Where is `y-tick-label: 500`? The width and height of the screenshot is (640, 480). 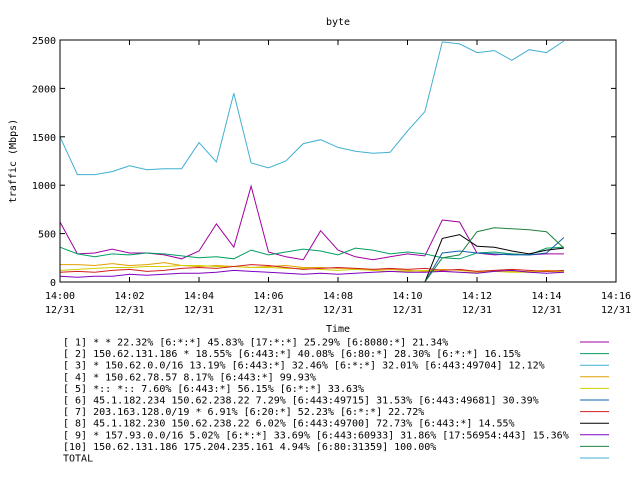 y-tick-label: 500 is located at coordinates (47, 235).